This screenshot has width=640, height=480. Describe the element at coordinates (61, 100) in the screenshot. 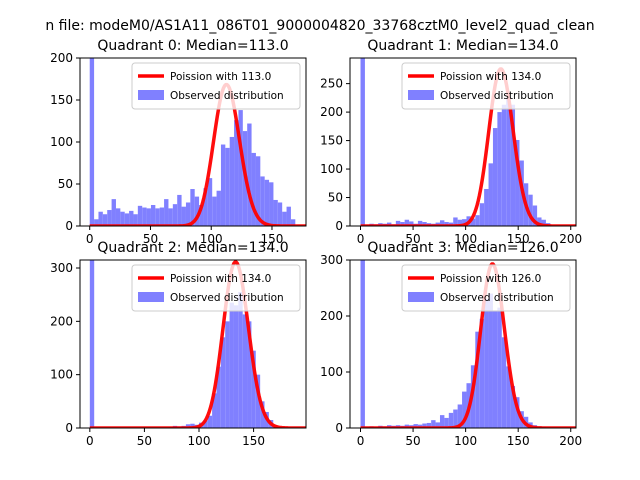

I see `y-tick-label: 150` at that location.